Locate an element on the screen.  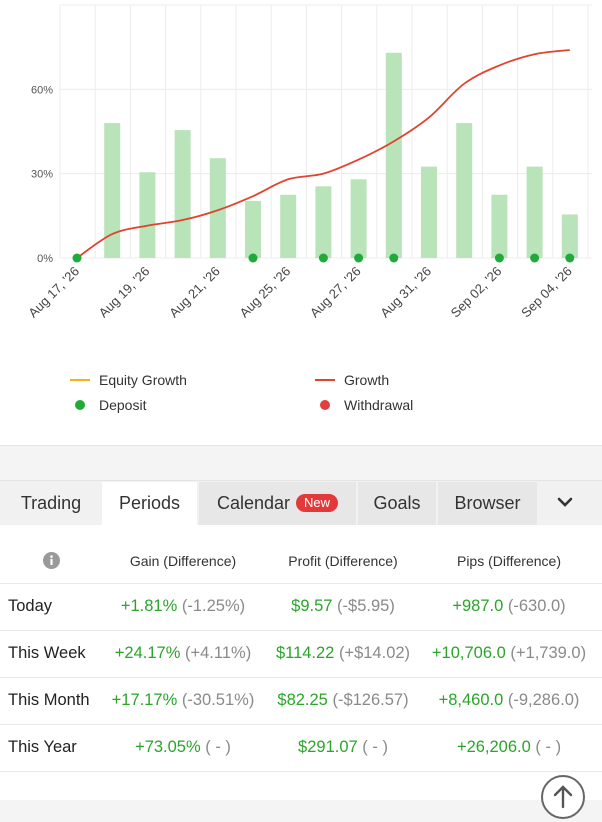
tab-browser: Browser is located at coordinates (487, 503).